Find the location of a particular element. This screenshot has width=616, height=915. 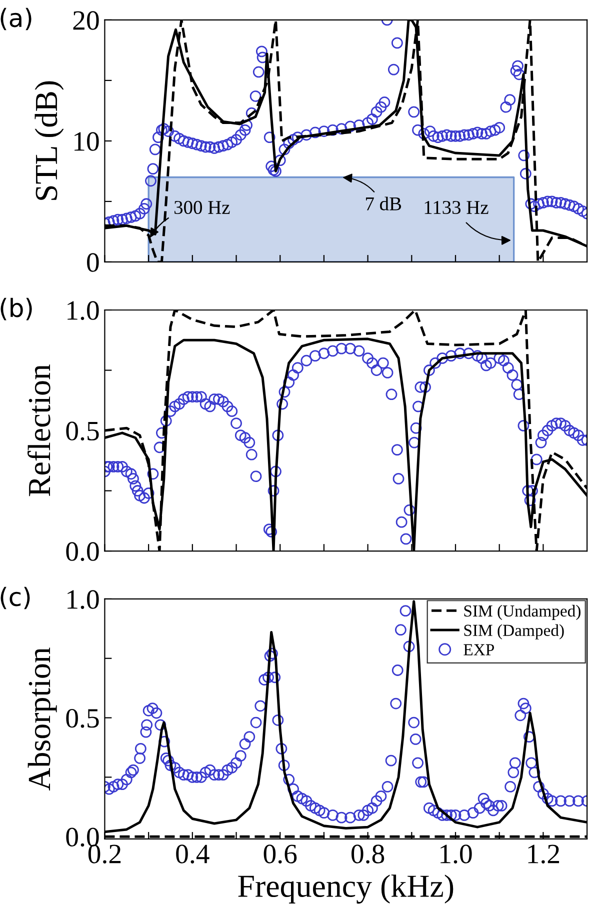

chart-title: (b) is located at coordinates (16, 309).